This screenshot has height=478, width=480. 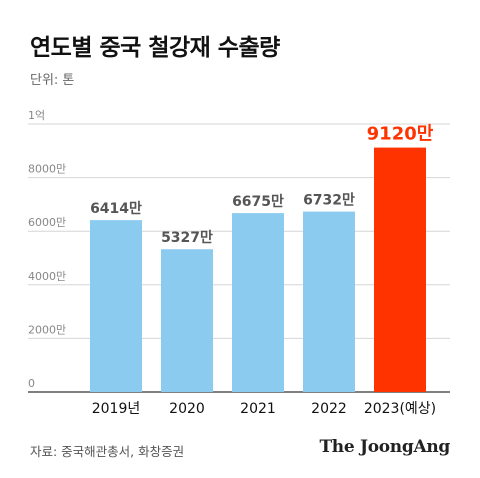 What do you see at coordinates (400, 409) in the screenshot?
I see `x-tick-label: 2023(예상)` at bounding box center [400, 409].